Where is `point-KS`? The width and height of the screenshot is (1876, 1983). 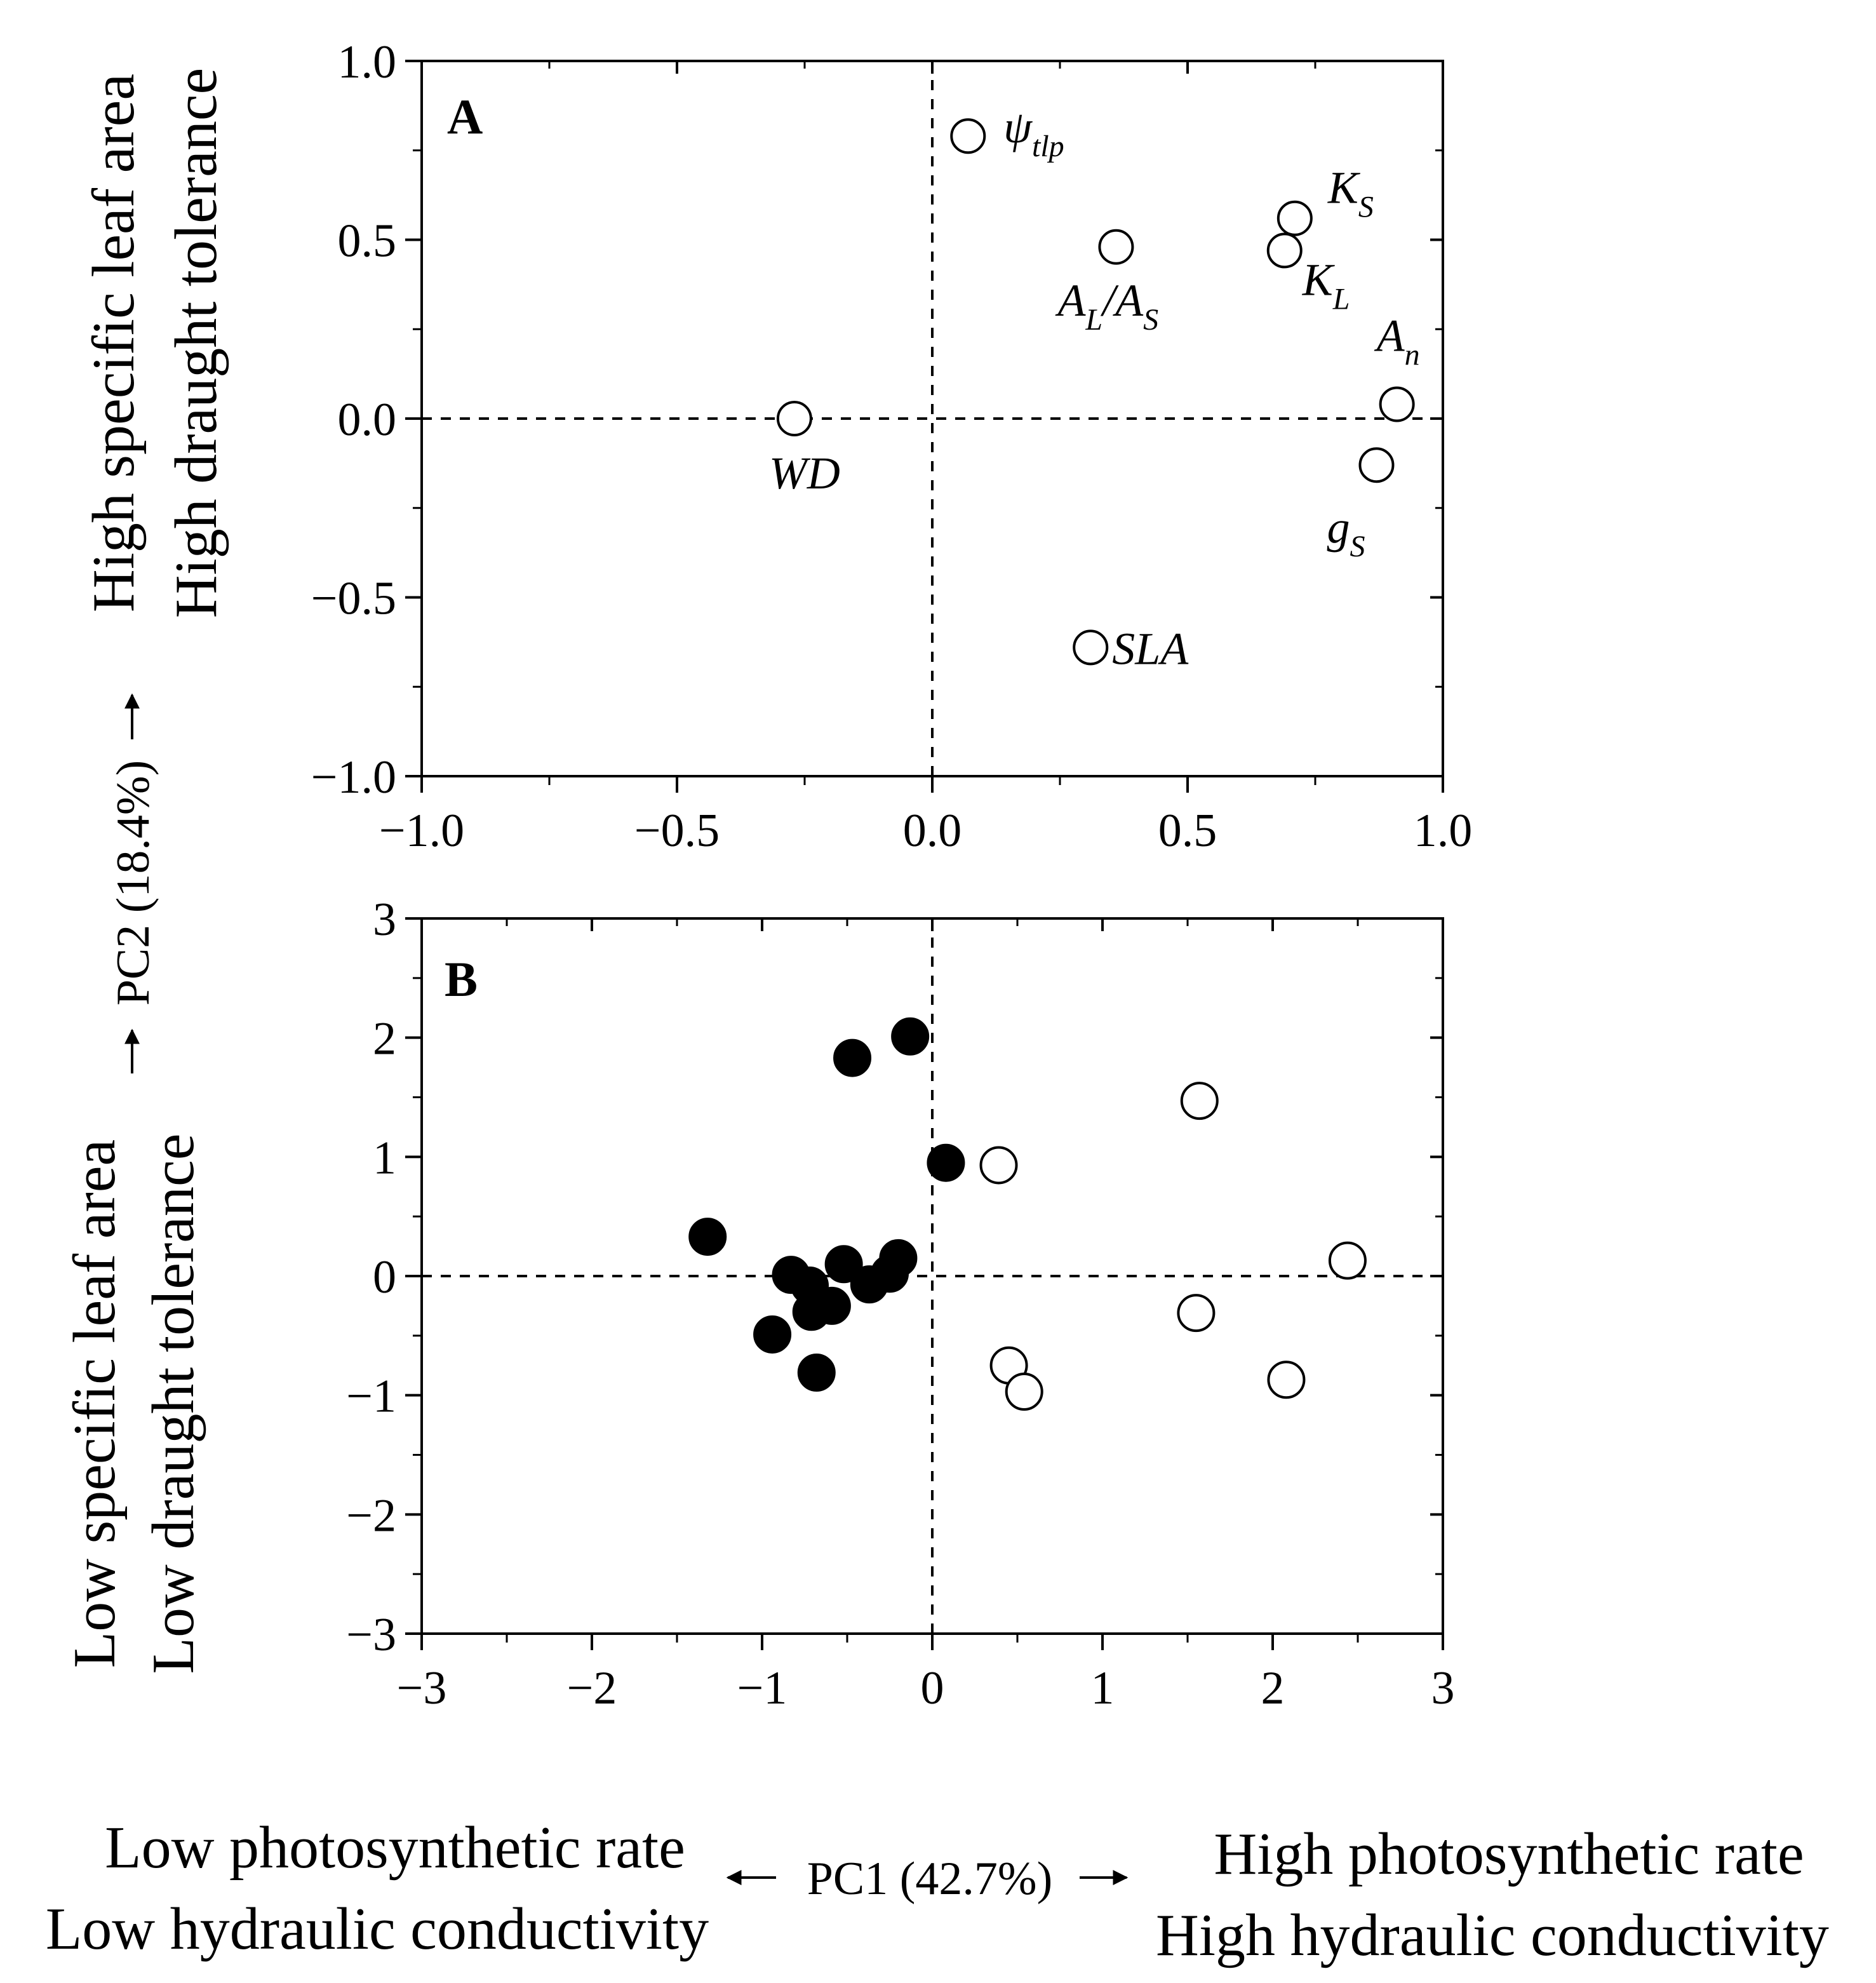
point-KS is located at coordinates (1294, 218).